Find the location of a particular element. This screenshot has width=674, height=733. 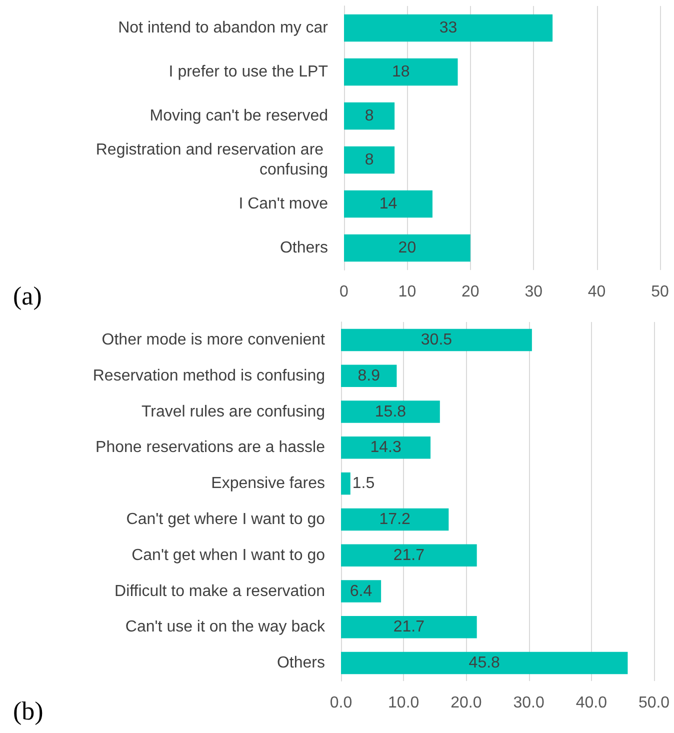

data-label: 20 is located at coordinates (407, 248).